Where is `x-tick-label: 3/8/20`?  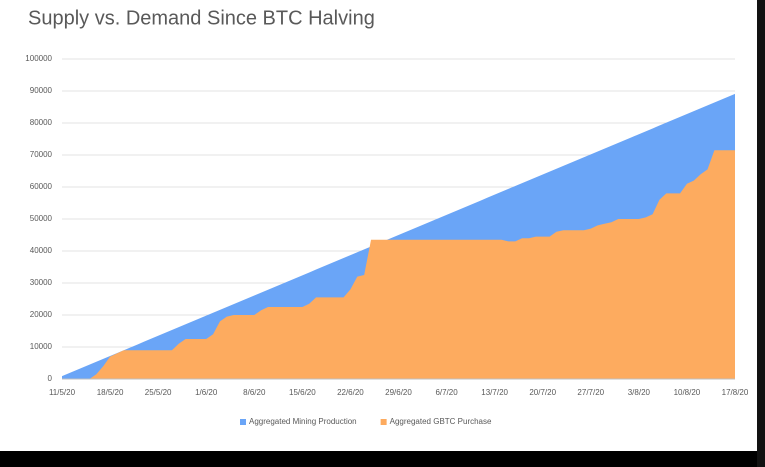 x-tick-label: 3/8/20 is located at coordinates (639, 392).